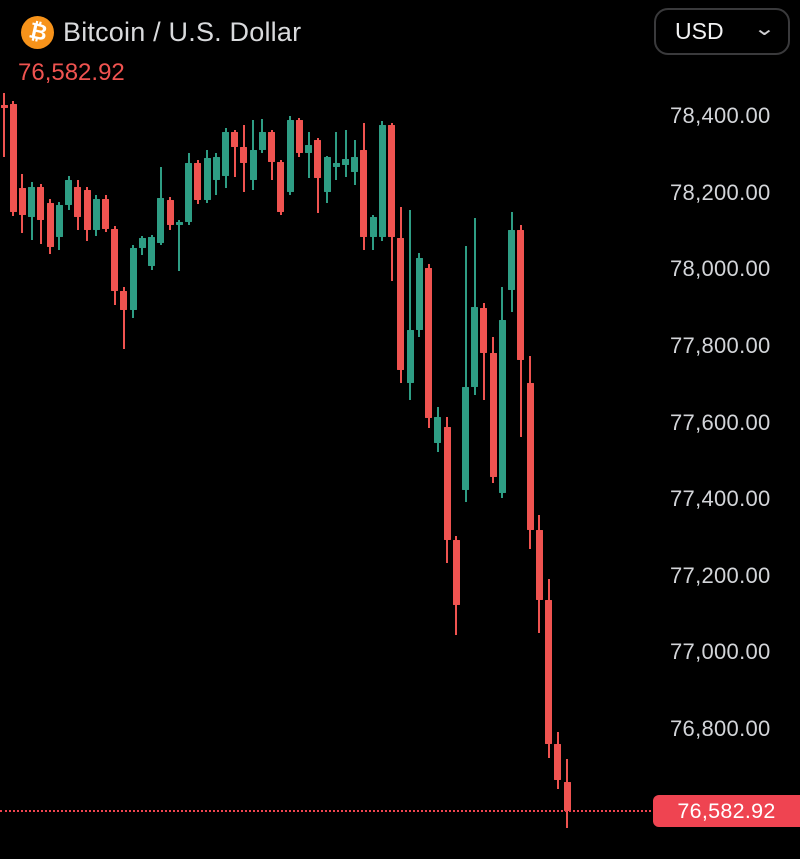  I want to click on currency-dropdown: USD ⌄, so click(722, 31).